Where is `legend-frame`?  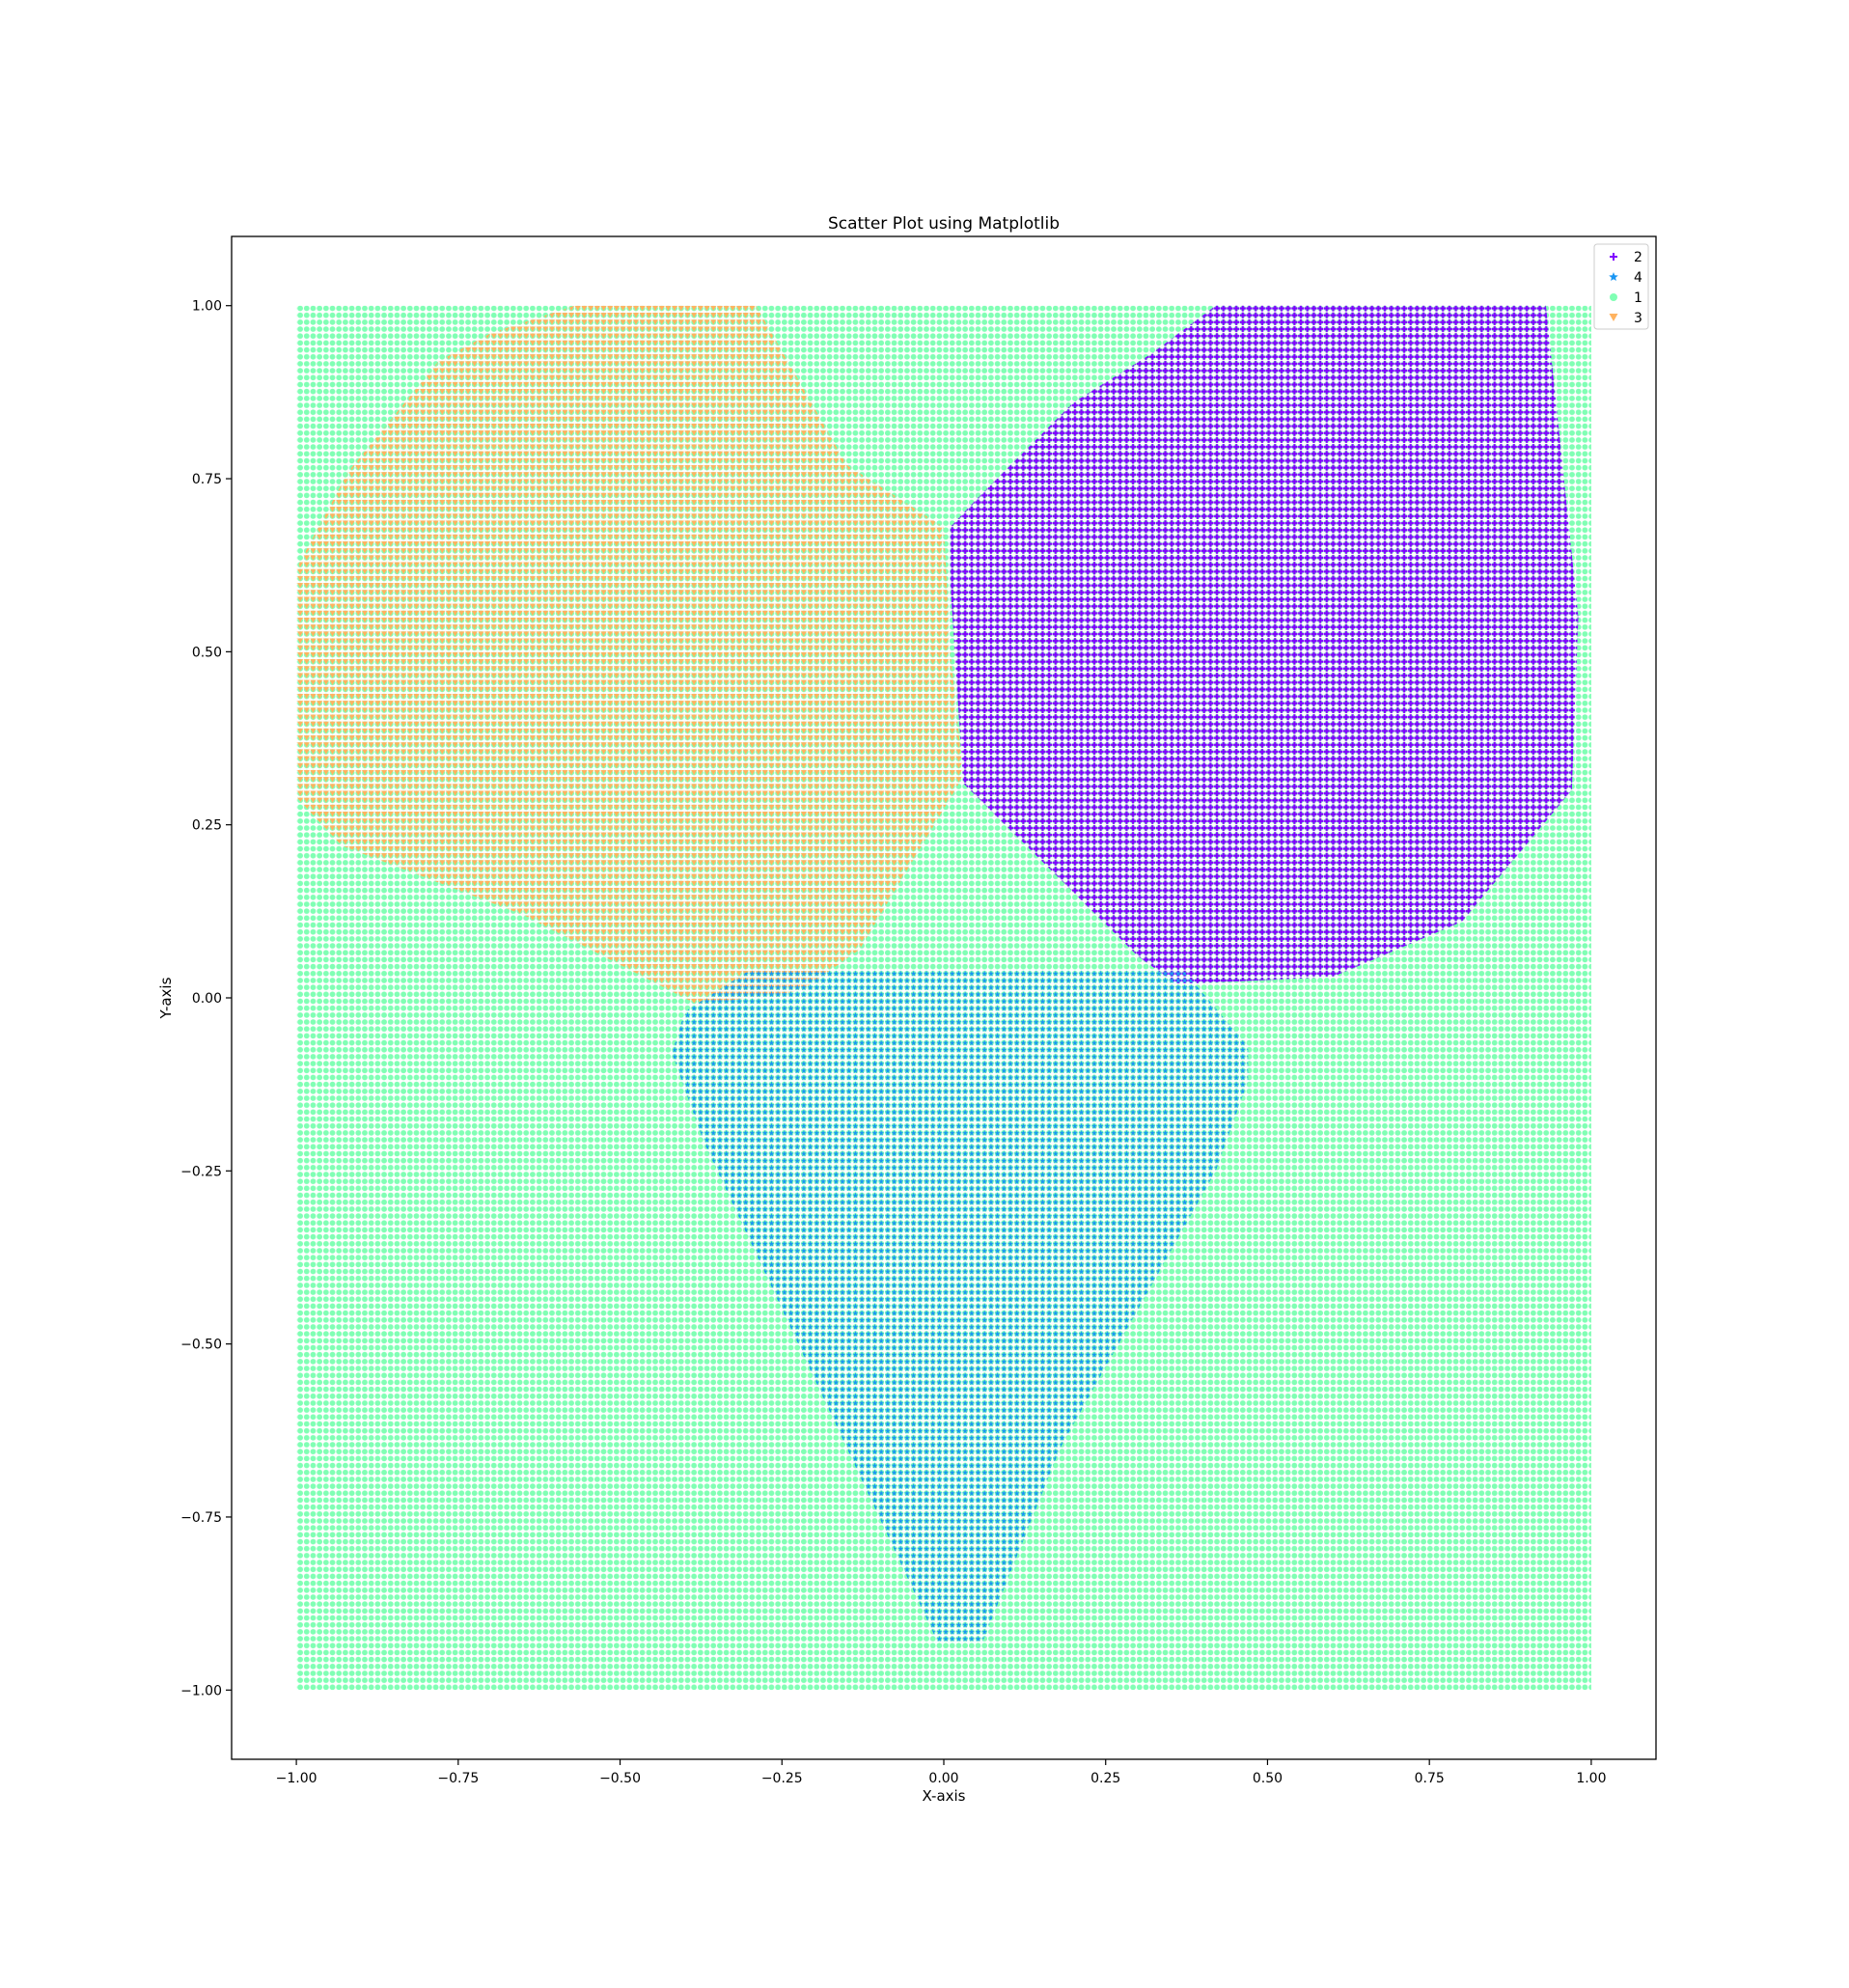 legend-frame is located at coordinates (1621, 286).